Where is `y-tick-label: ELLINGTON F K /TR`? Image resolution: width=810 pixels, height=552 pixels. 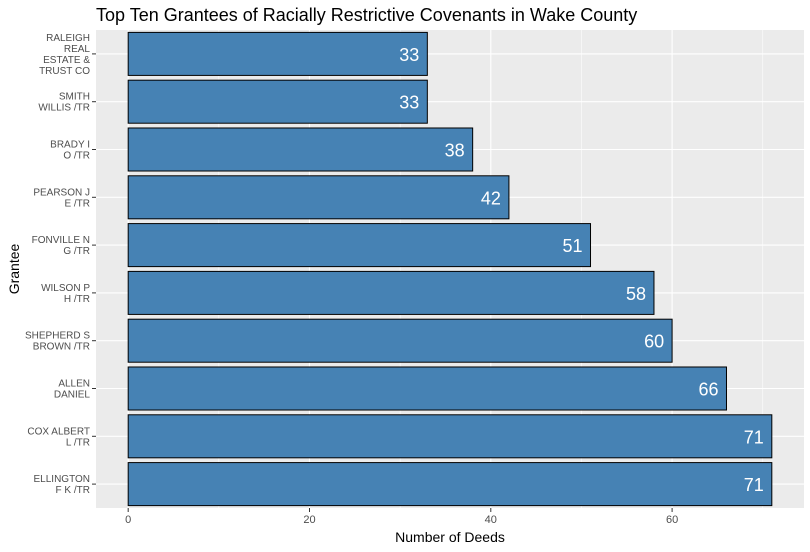 y-tick-label: ELLINGTON F K /TR is located at coordinates (62, 485).